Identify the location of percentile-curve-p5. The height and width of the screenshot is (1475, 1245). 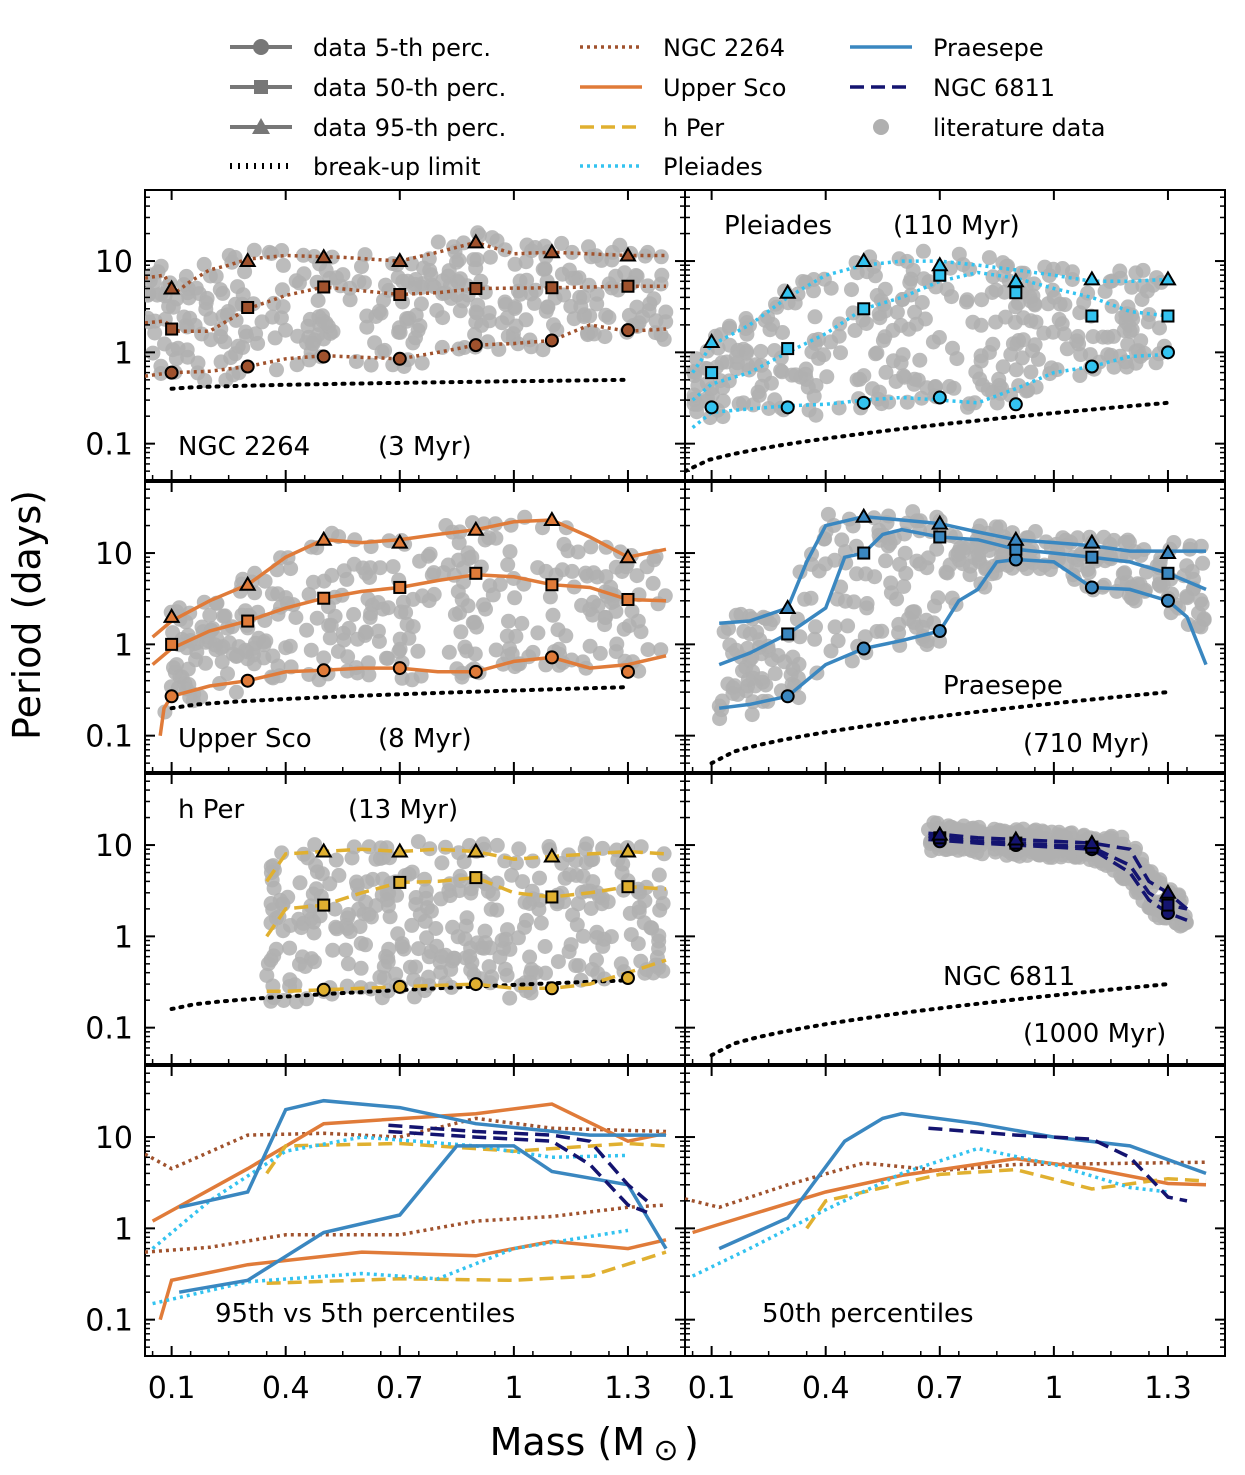
(963, 633).